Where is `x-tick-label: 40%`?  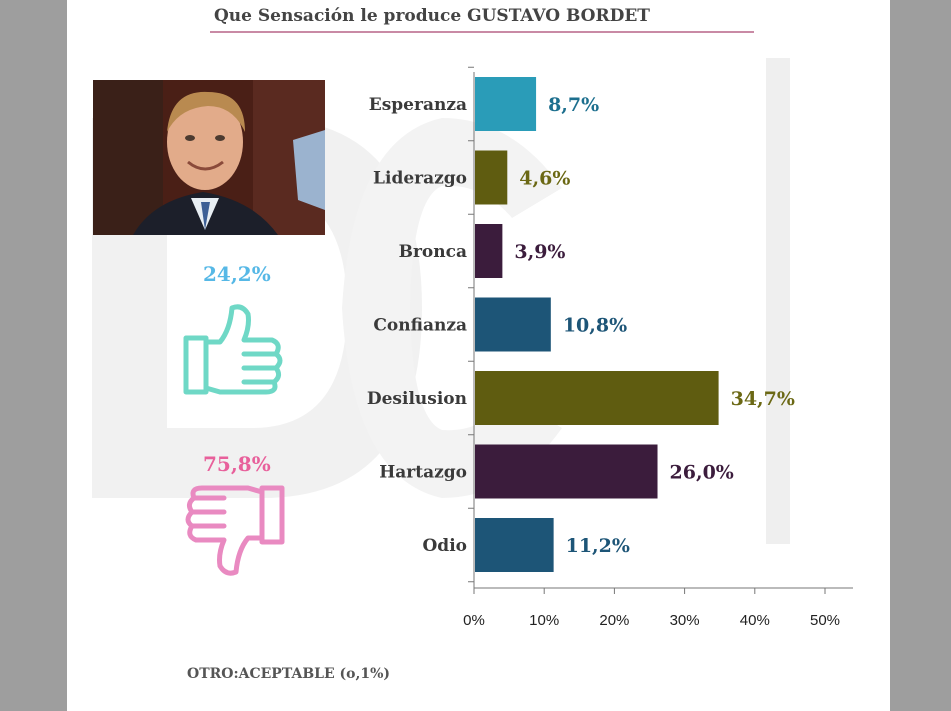
x-tick-label: 40% is located at coordinates (755, 620).